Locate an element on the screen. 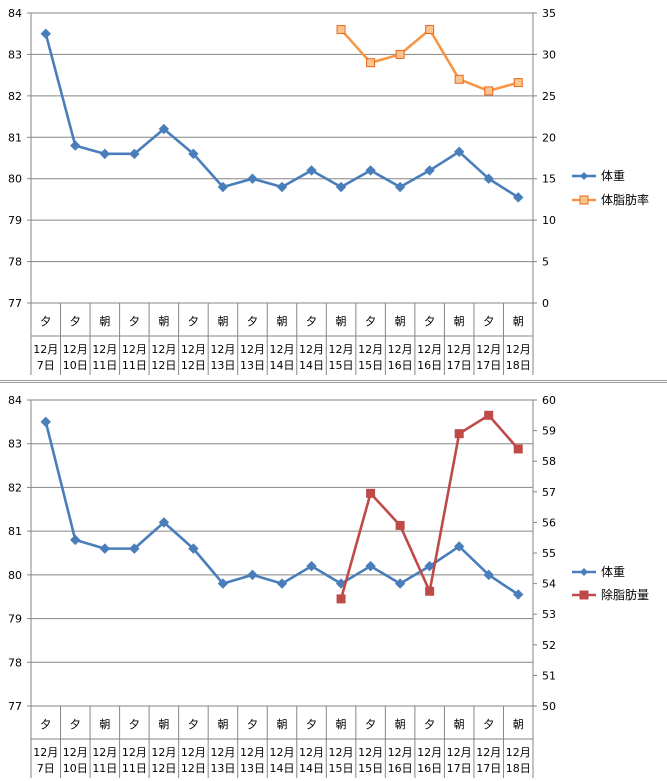 This screenshot has height=781, width=667. y2-tick-label: 30 is located at coordinates (549, 54).